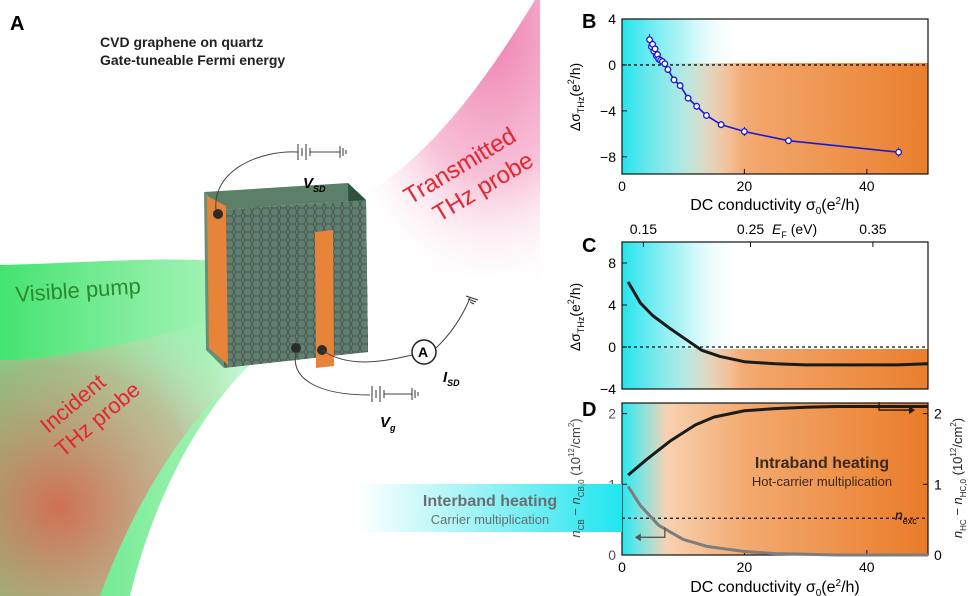 Image resolution: width=969 pixels, height=596 pixels. I want to click on panel-b-xtick-label: 20, so click(745, 186).